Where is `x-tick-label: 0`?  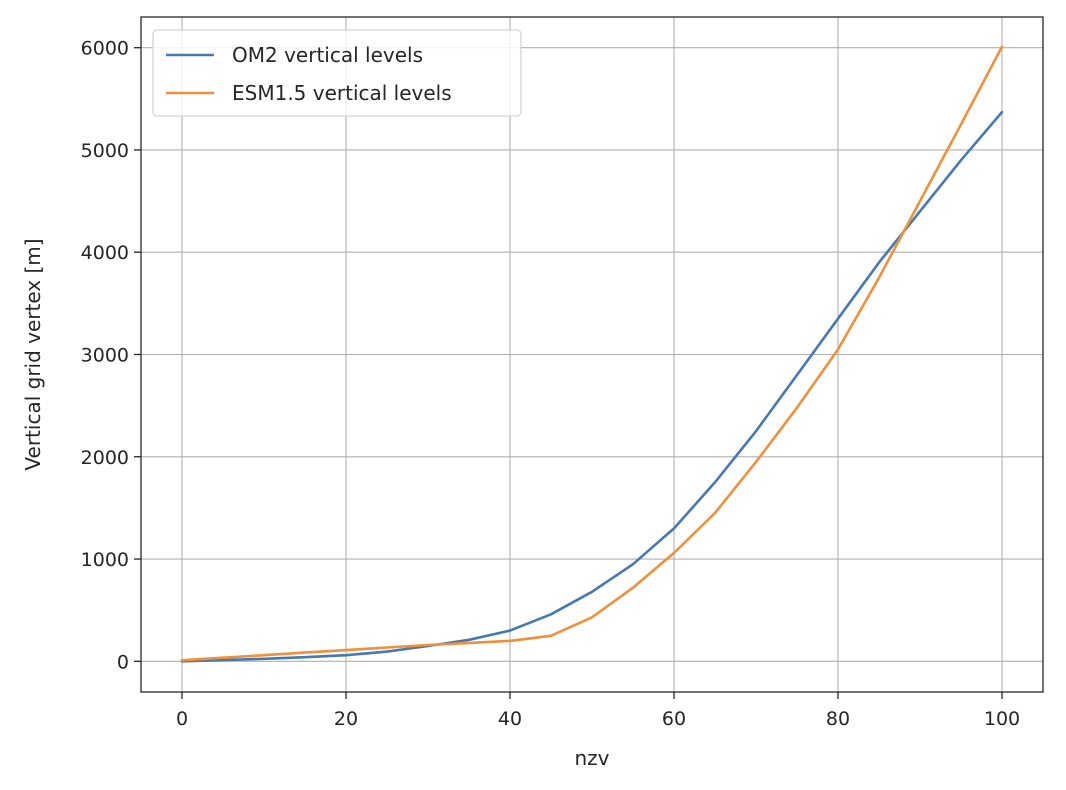 x-tick-label: 0 is located at coordinates (182, 719).